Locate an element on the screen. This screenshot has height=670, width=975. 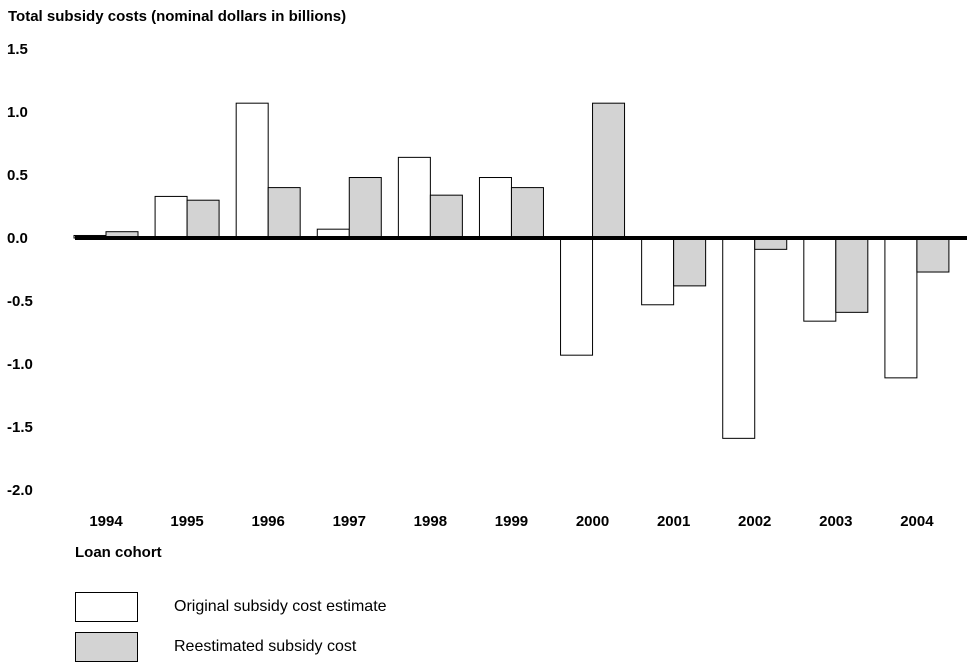
legend-swatch-reestimated is located at coordinates (106, 647).